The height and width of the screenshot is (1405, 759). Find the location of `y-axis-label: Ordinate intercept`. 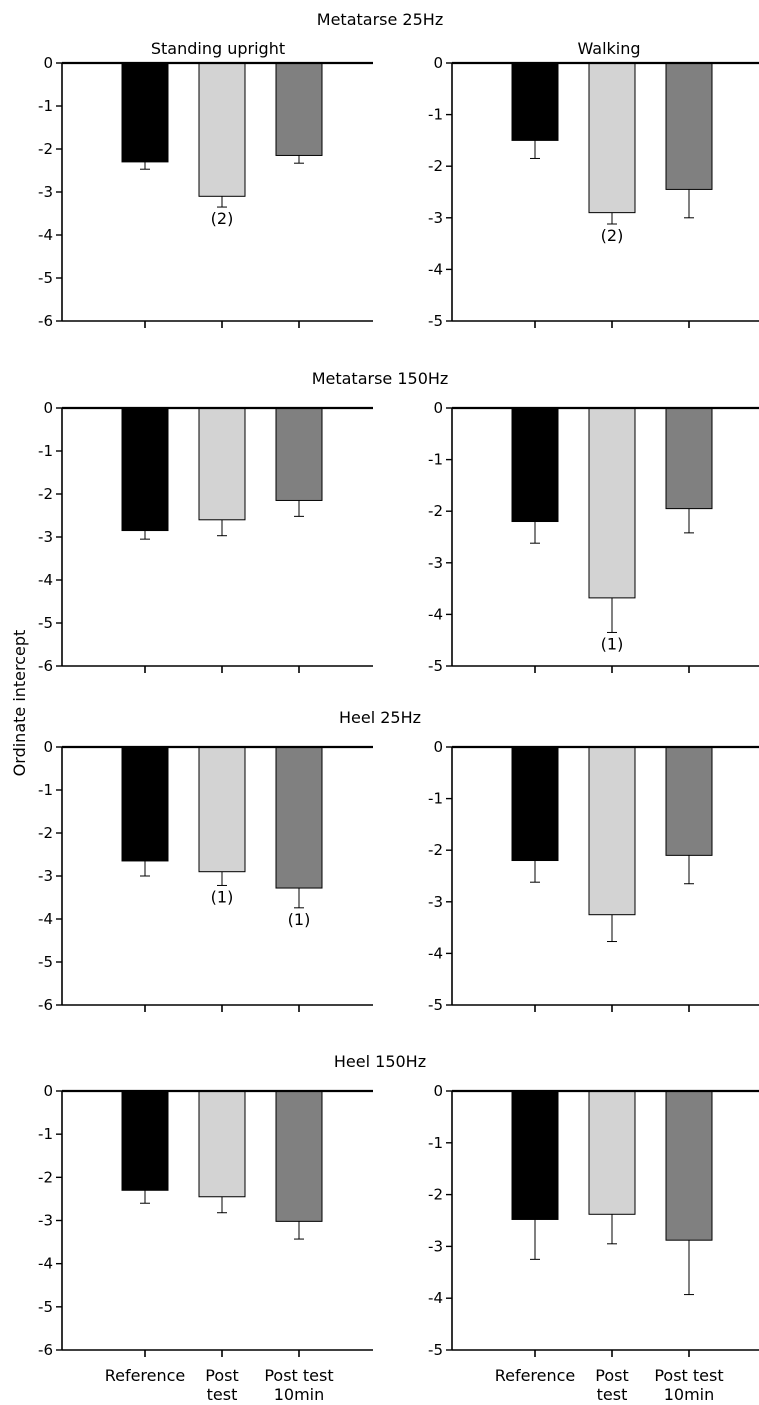

y-axis-label: Ordinate intercept is located at coordinates (19, 703).